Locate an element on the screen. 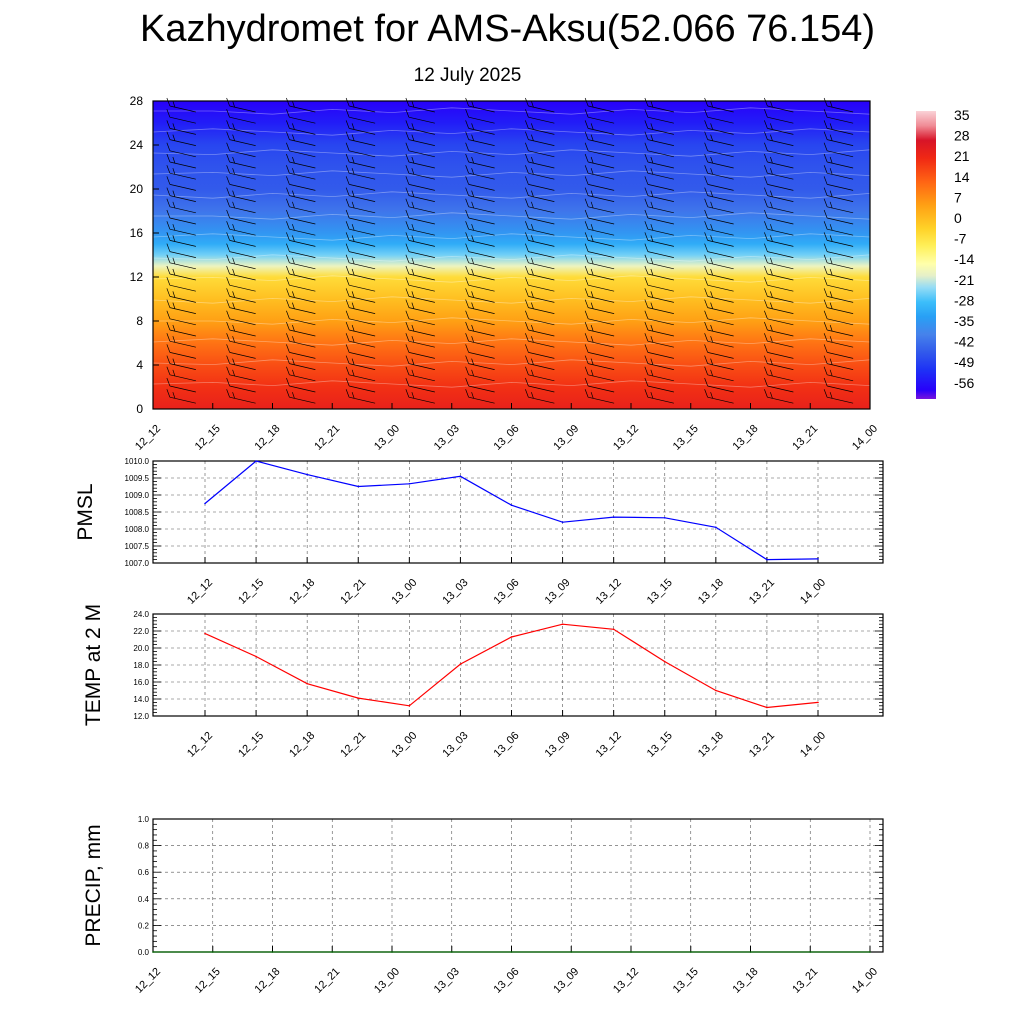 Image resolution: width=1024 pixels, height=1024 pixels. colorbar-label: 21 is located at coordinates (962, 156).